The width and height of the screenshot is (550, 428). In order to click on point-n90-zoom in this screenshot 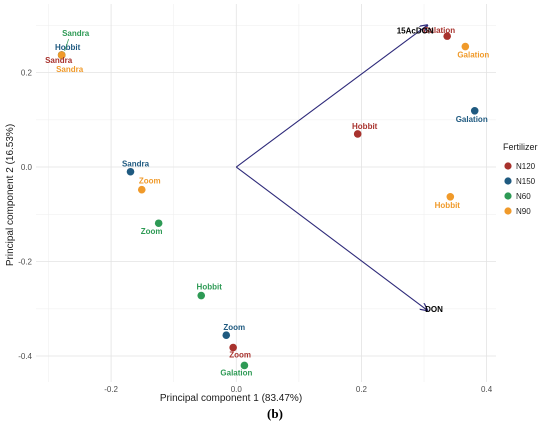, I will do `click(141, 189)`.